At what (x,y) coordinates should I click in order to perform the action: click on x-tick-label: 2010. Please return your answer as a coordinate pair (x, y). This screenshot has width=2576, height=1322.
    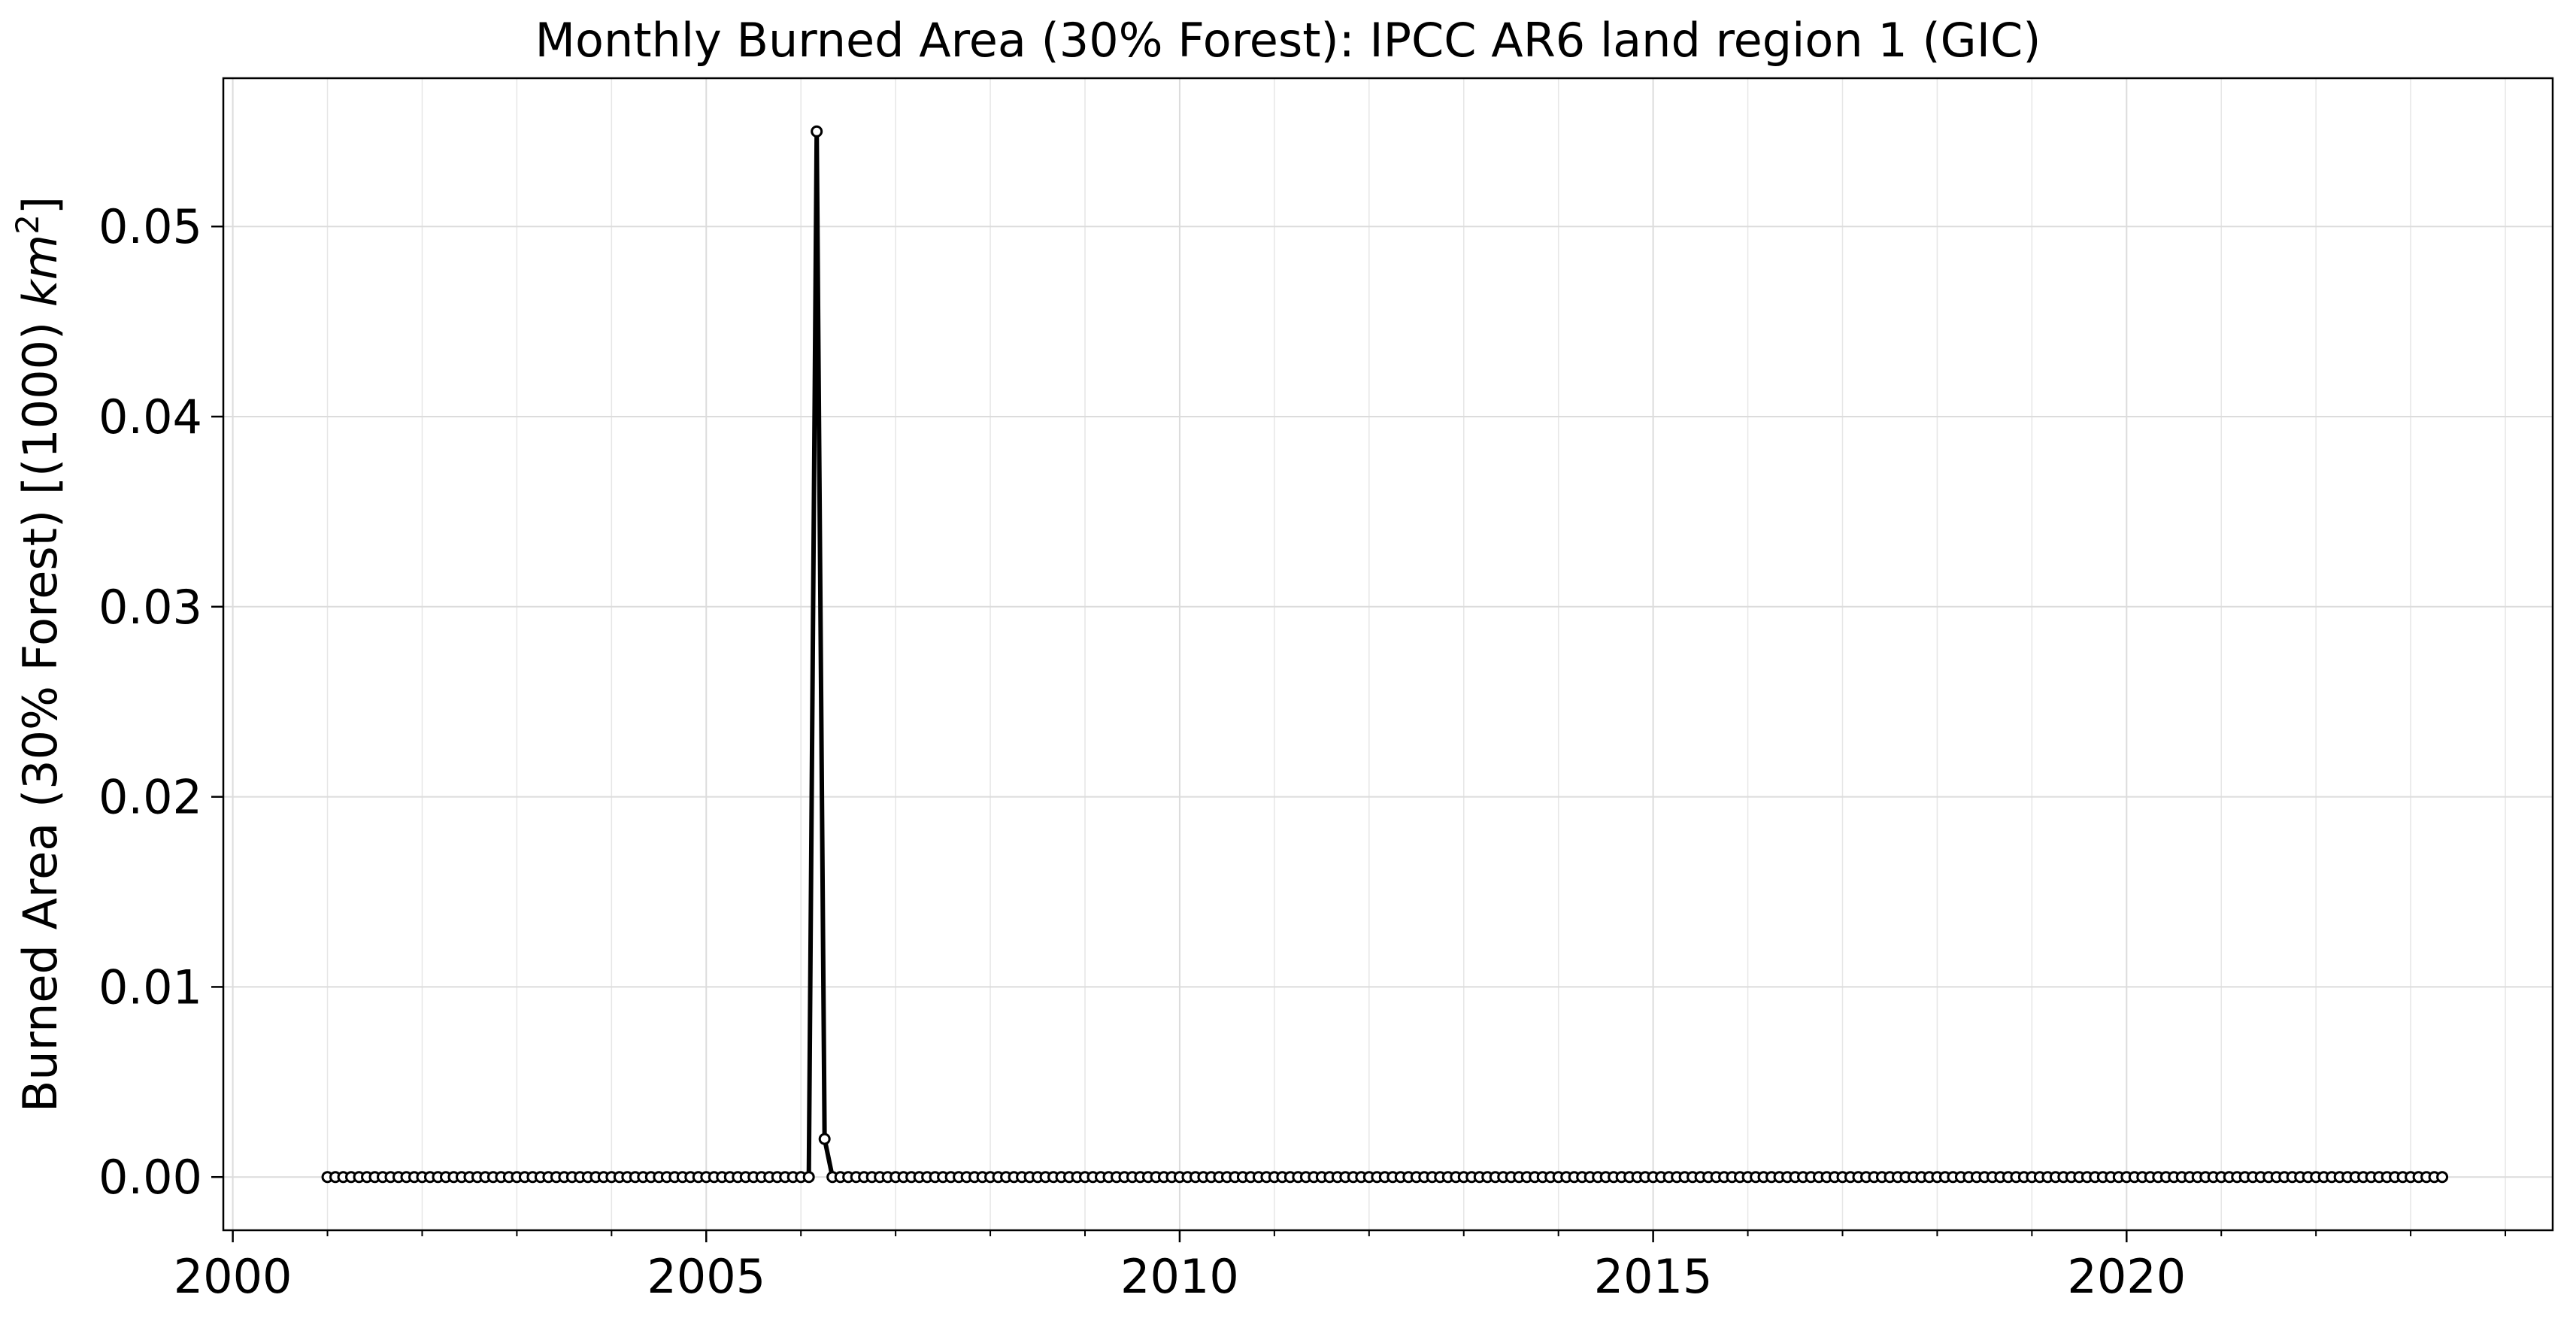
    Looking at the image, I should click on (1179, 1276).